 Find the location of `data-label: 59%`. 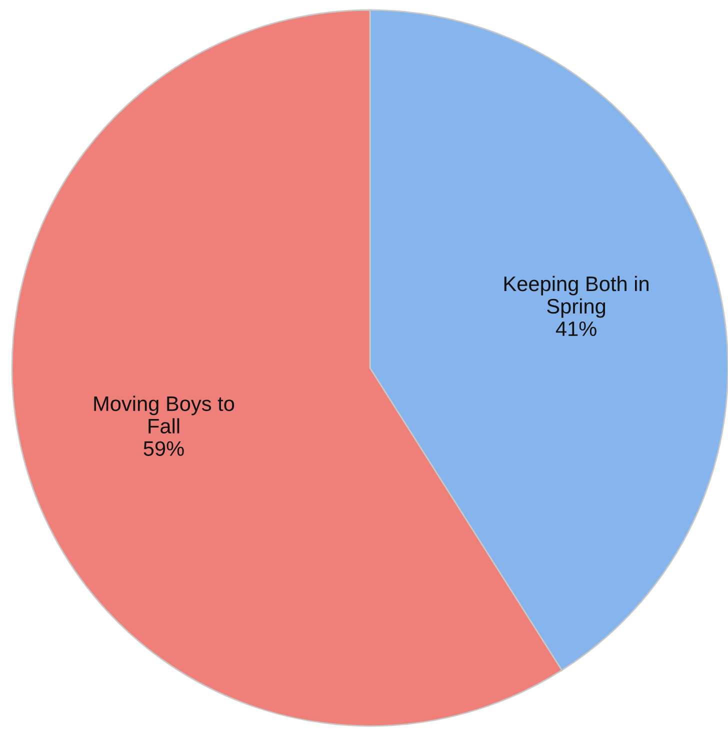

data-label: 59% is located at coordinates (164, 448).